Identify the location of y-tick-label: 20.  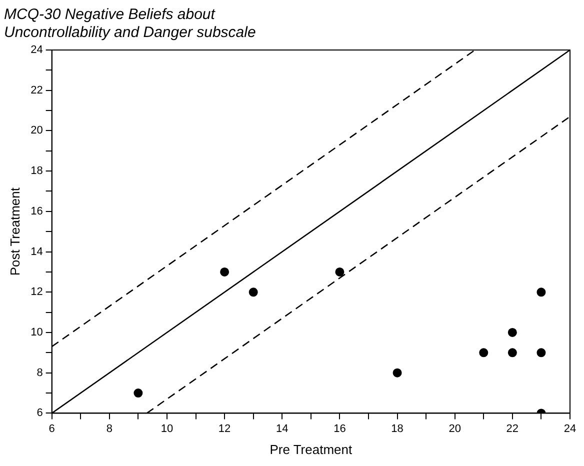
(36, 130).